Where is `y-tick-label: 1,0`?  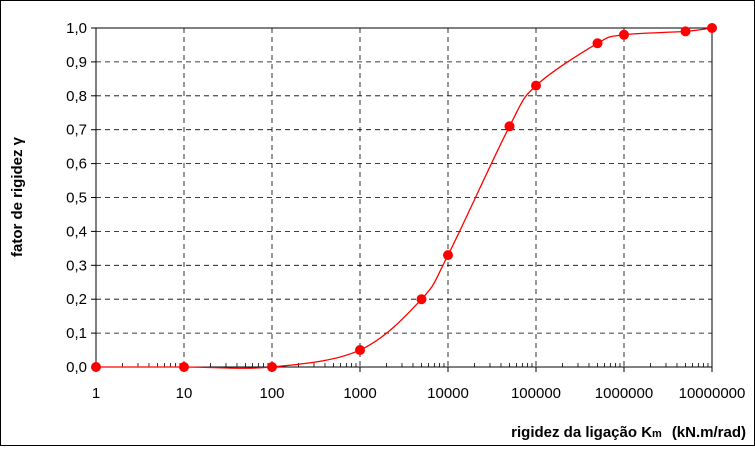
y-tick-label: 1,0 is located at coordinates (76, 28).